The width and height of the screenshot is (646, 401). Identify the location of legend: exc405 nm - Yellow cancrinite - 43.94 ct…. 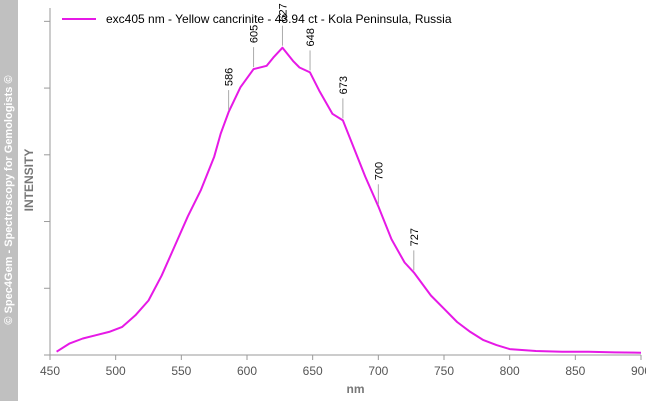
(257, 19).